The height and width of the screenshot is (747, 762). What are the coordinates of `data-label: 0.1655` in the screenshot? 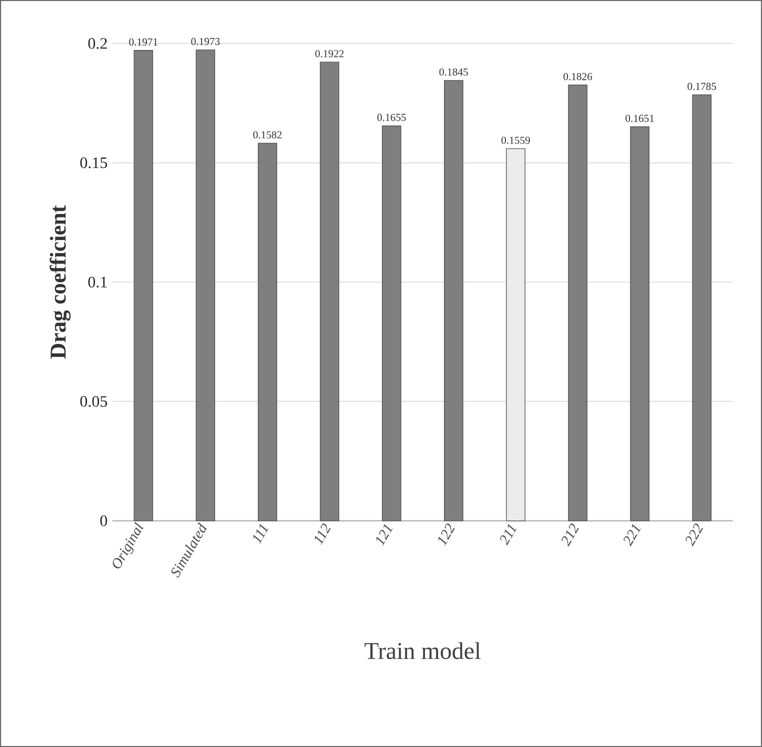 It's located at (391, 118).